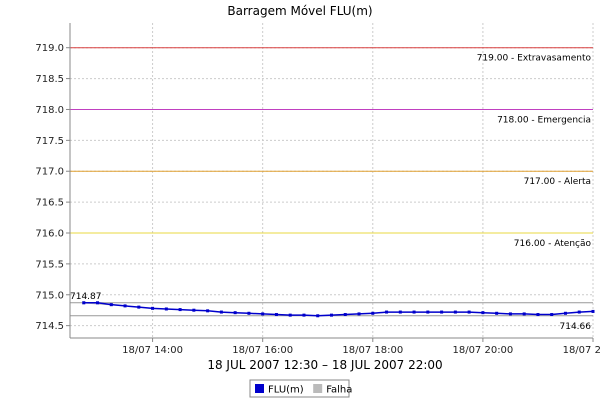 This screenshot has width=600, height=400. What do you see at coordinates (544, 120) in the screenshot?
I see `threshold-label: 718.00 - Emergencia` at bounding box center [544, 120].